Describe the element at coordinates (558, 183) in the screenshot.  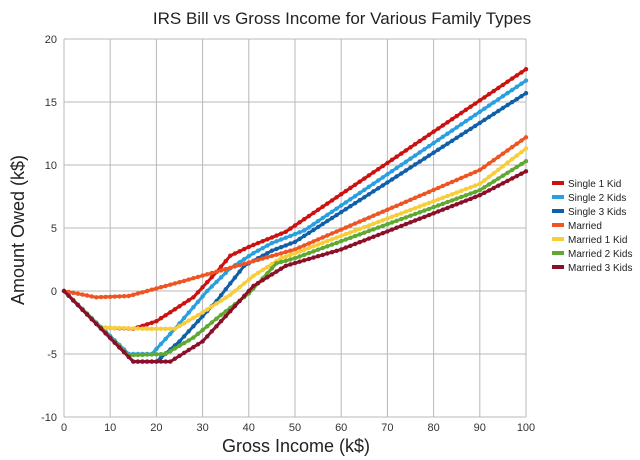
I see `legend-swatch` at that location.